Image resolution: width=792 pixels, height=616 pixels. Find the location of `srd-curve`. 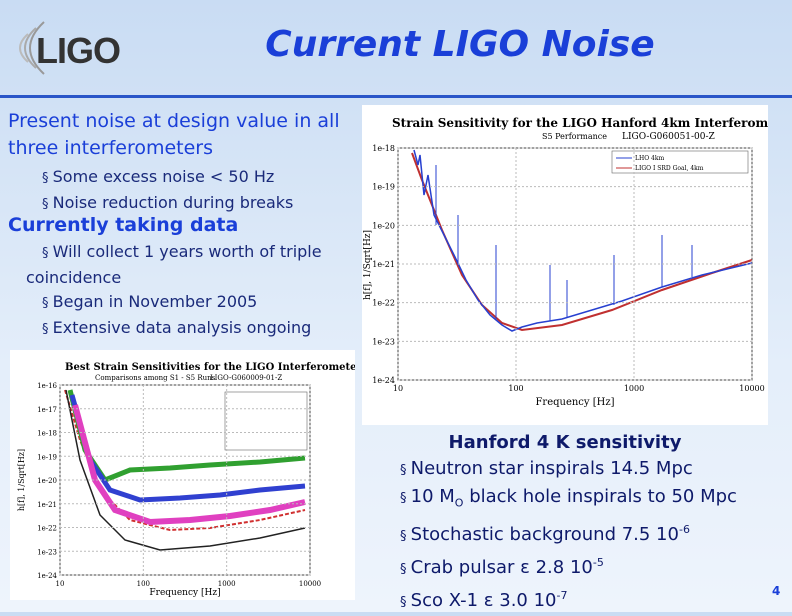

srd-curve is located at coordinates (185, 470).